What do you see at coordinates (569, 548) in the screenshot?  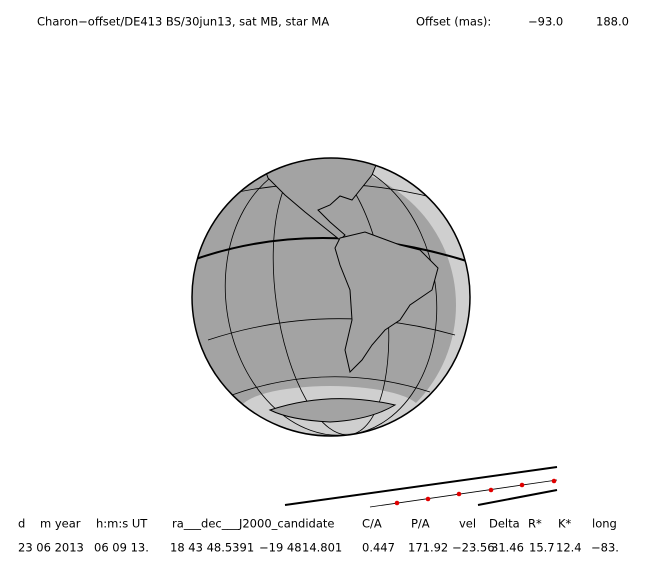 I see `column-value: 12.4` at bounding box center [569, 548].